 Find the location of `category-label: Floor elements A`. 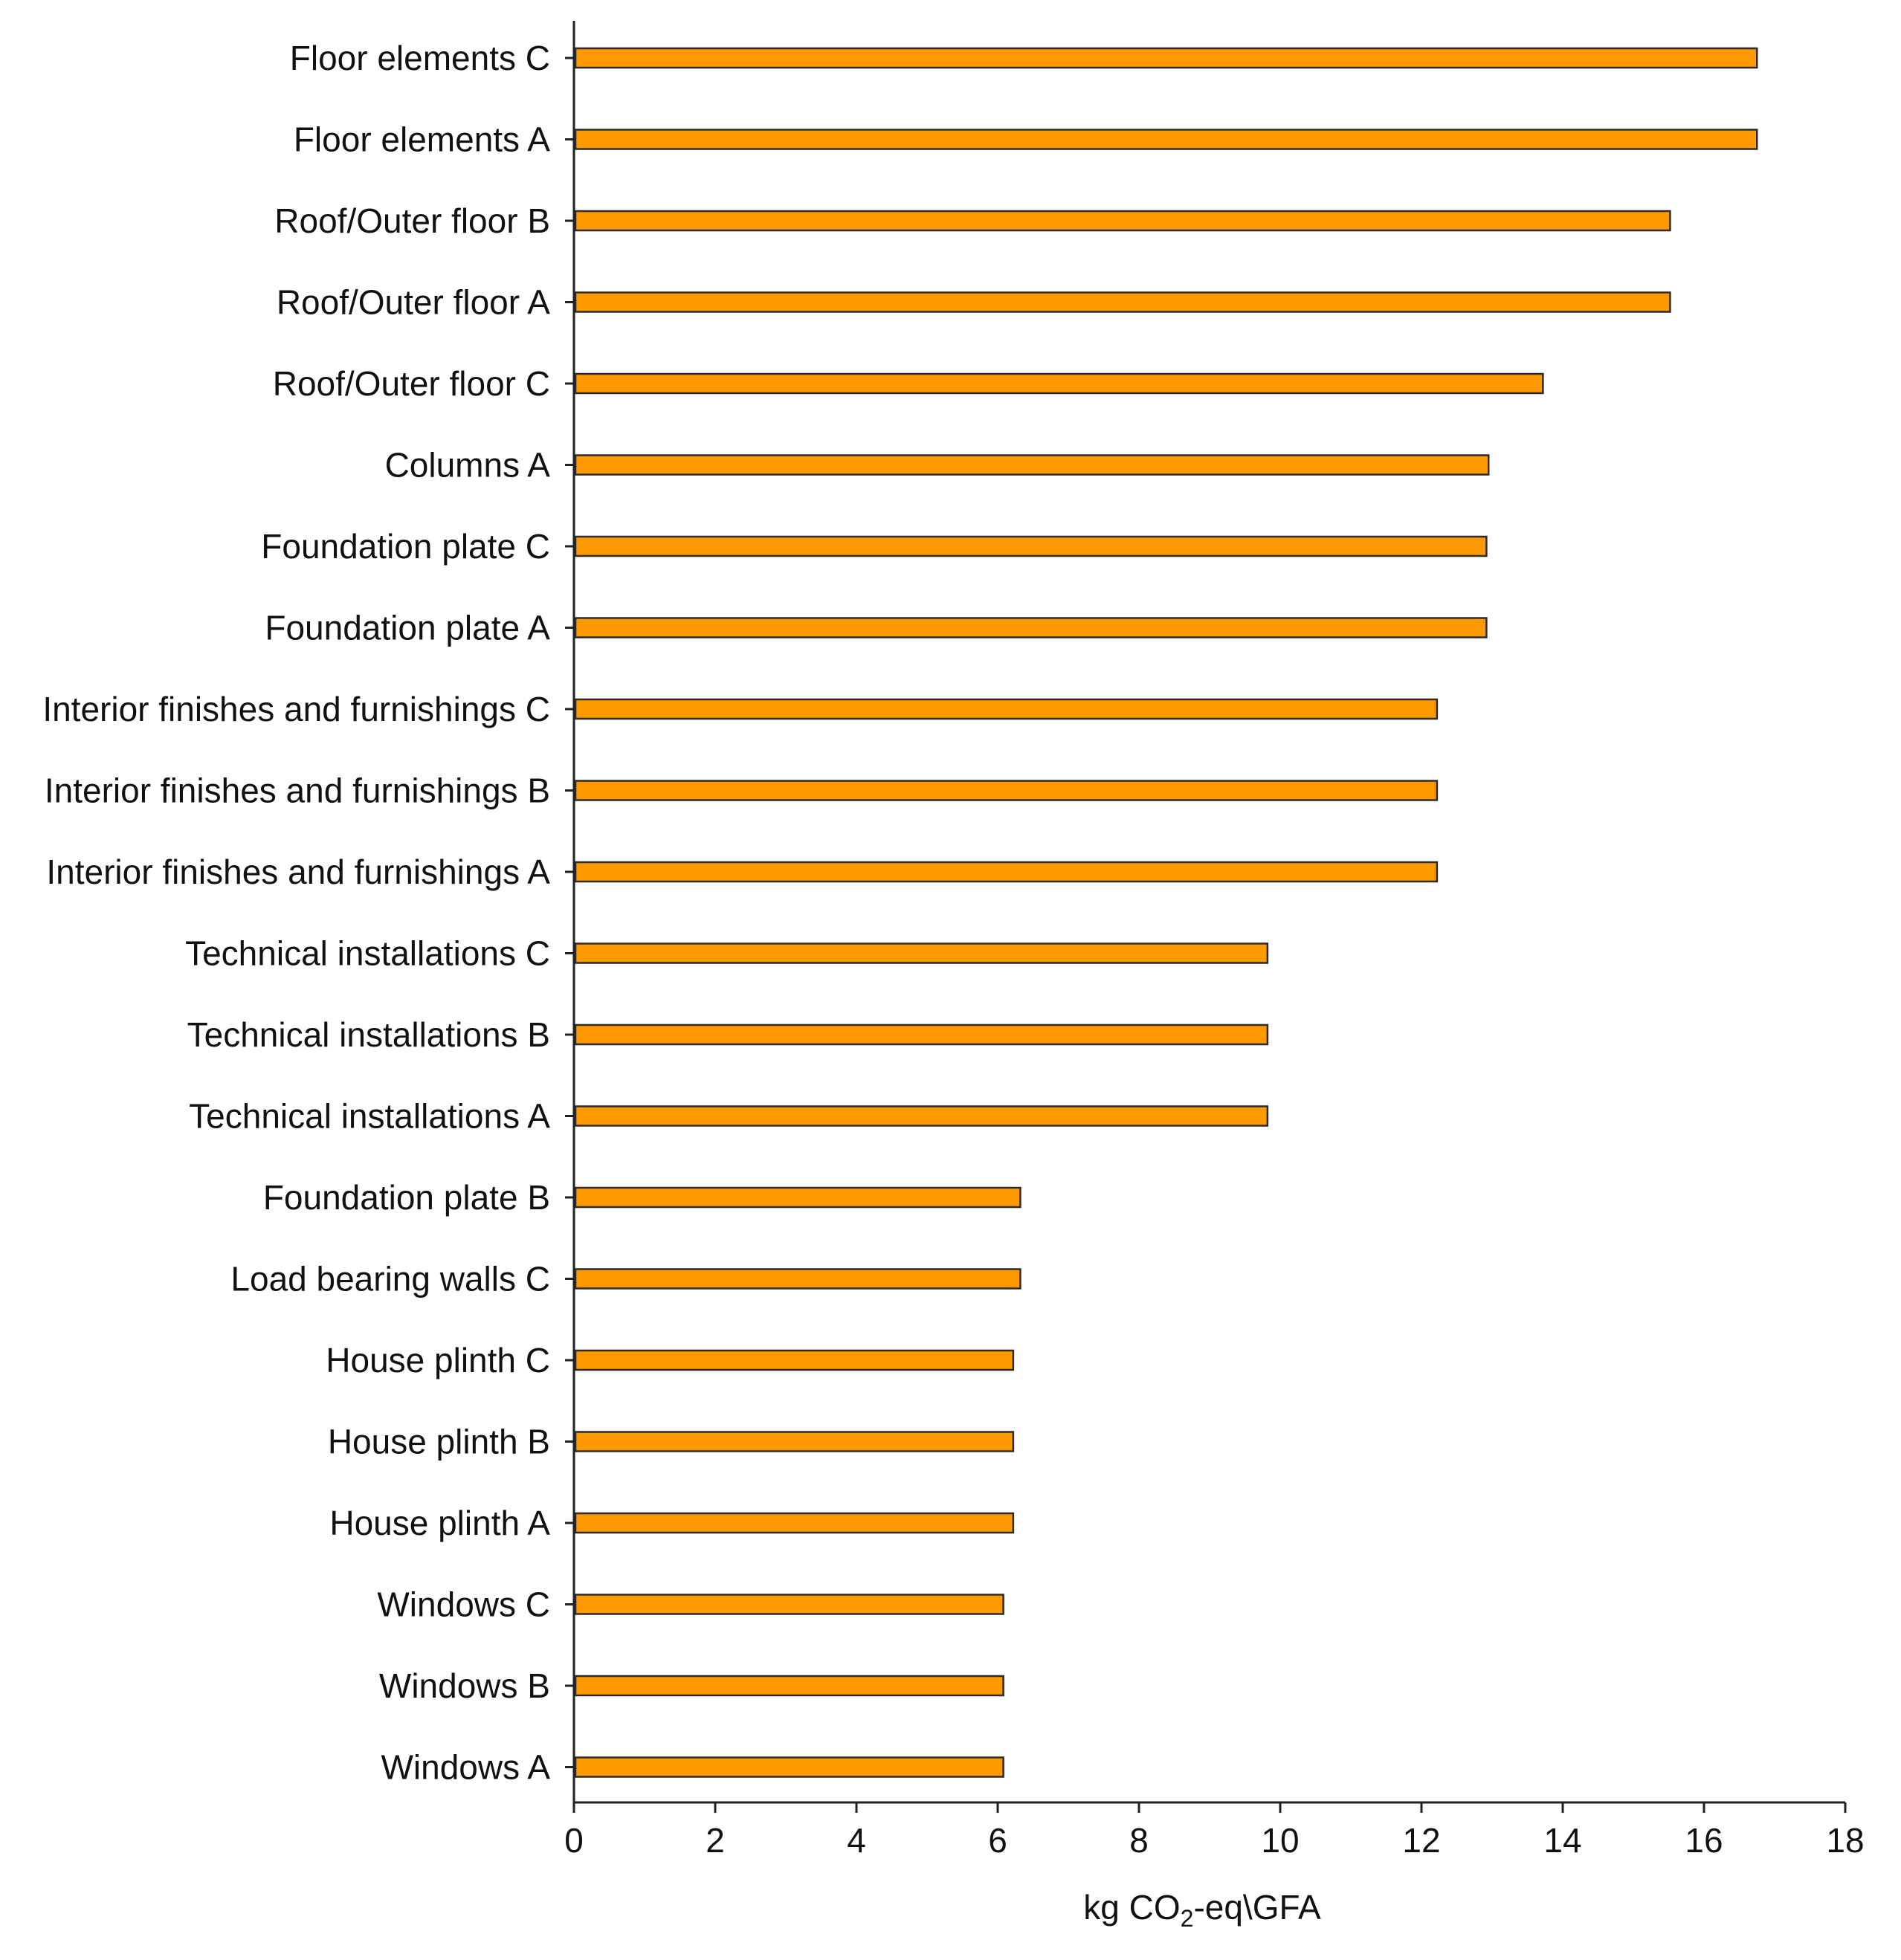

category-label: Floor elements A is located at coordinates (422, 139).